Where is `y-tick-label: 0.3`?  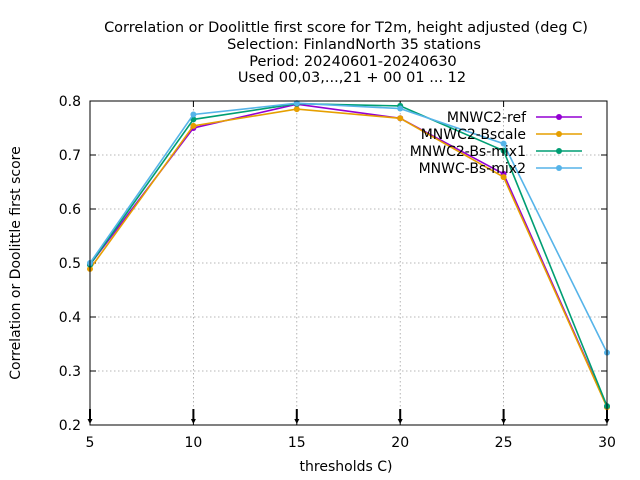 y-tick-label: 0.3 is located at coordinates (70, 372).